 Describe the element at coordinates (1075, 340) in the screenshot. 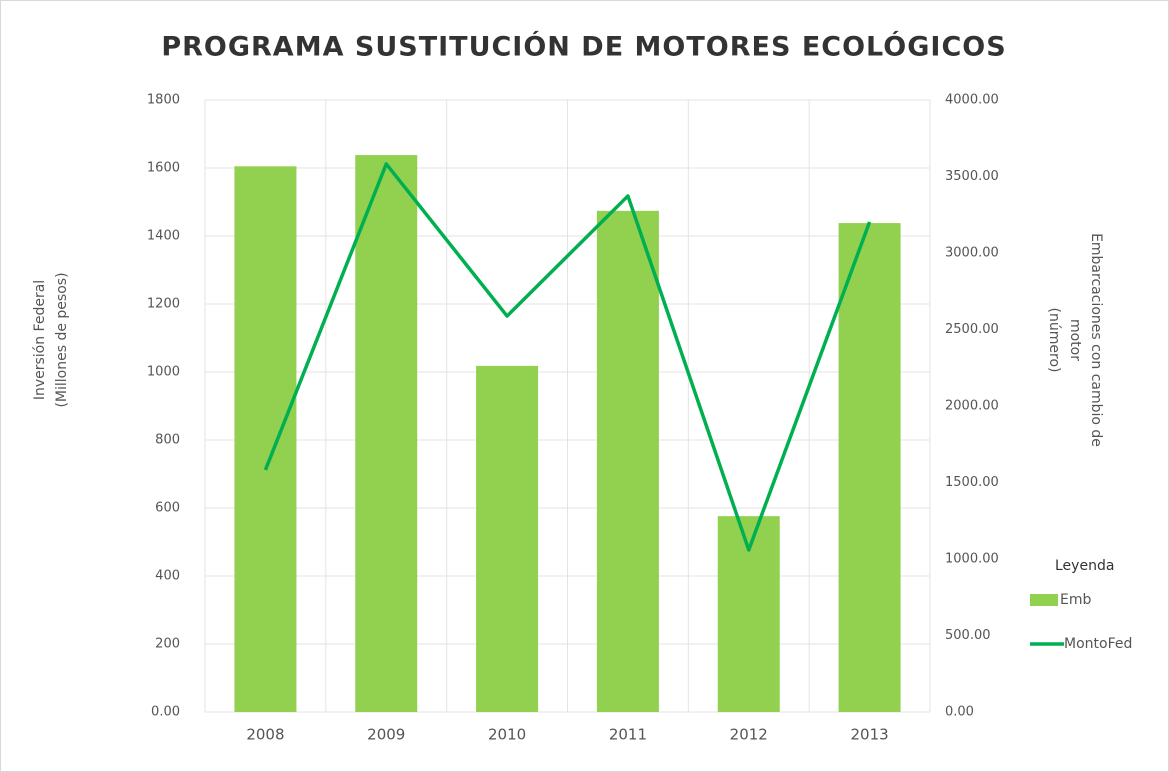

I see `y2-axis-label: motor` at that location.